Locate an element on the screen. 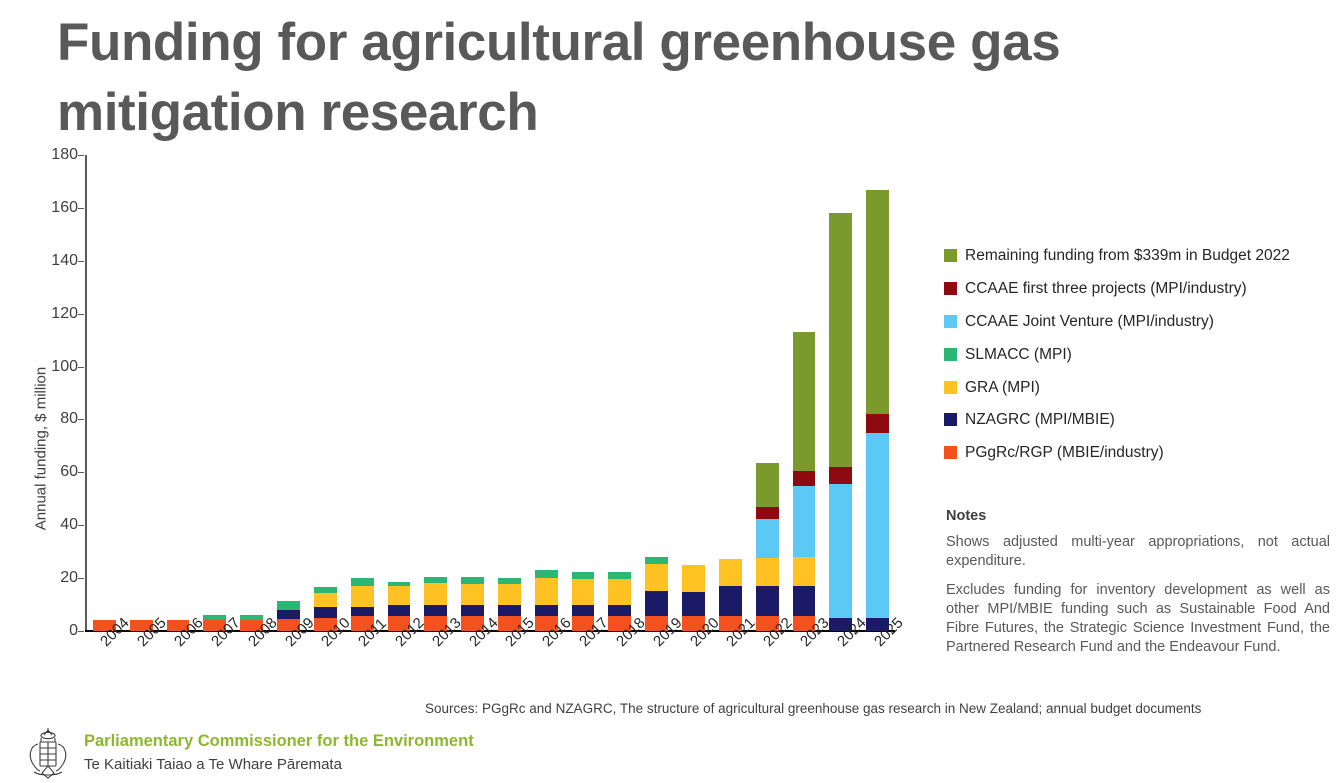  legend-item: GRA (MPI) is located at coordinates (1144, 387).